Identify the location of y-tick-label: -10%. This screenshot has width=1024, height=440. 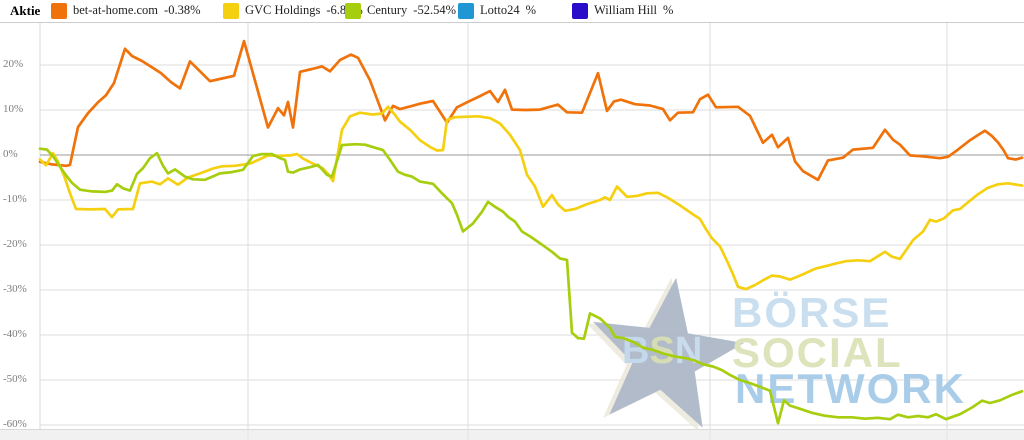
(15, 199).